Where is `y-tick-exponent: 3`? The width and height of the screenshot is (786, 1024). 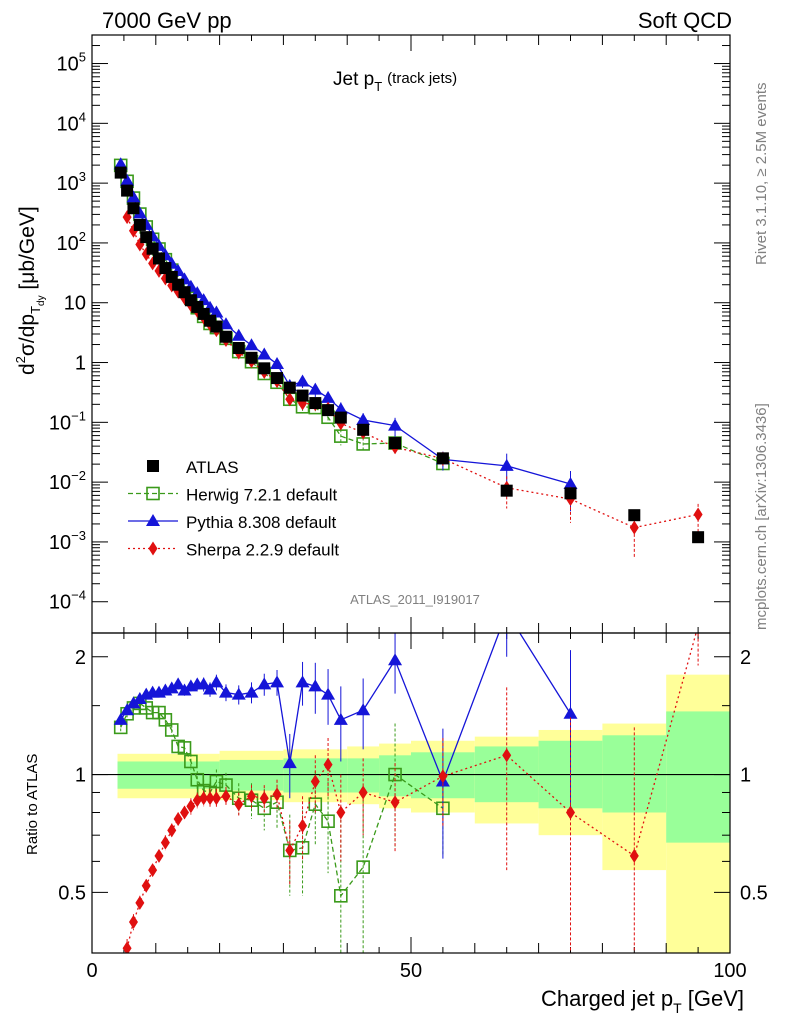 y-tick-exponent: 3 is located at coordinates (82, 176).